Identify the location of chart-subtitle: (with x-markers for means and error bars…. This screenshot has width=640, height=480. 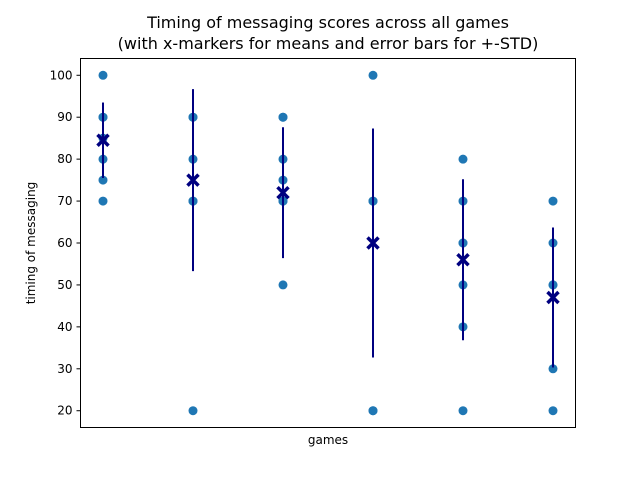
(328, 43).